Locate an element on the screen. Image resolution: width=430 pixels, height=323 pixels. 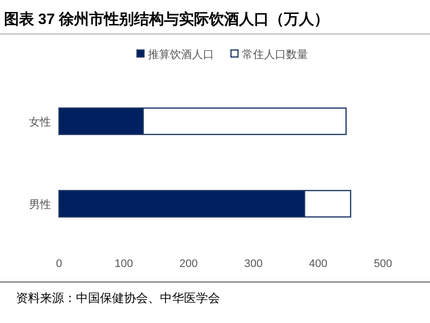
text: 资料来源：中国保健协会、中华医学会 is located at coordinates (118, 298).